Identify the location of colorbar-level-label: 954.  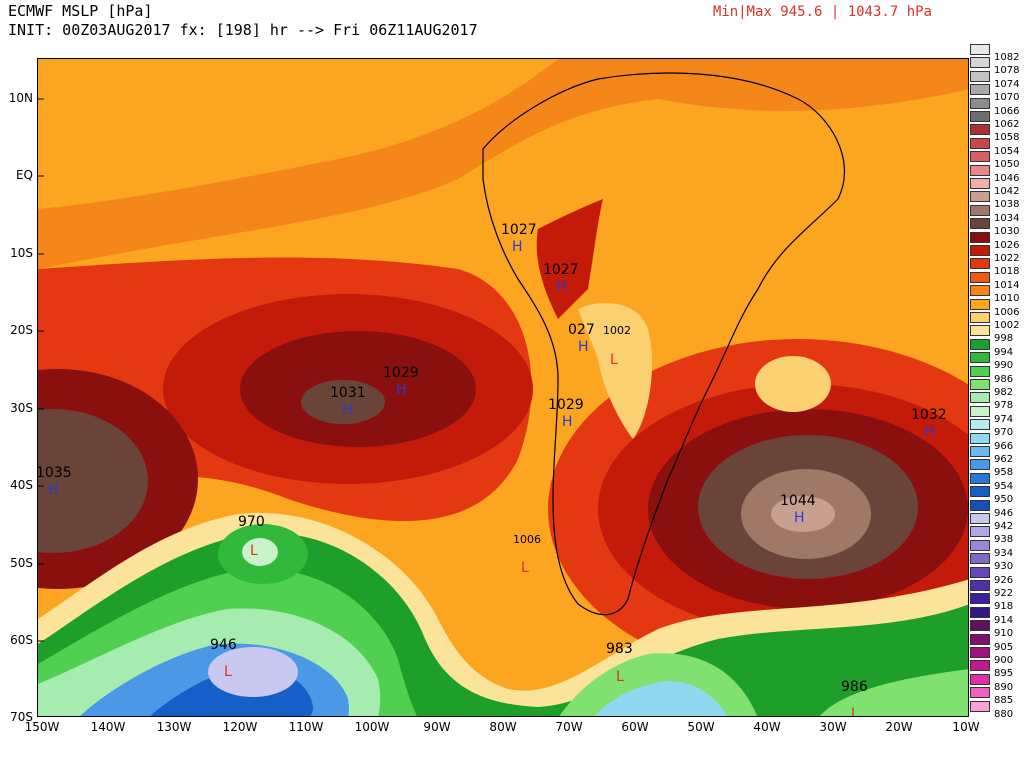
(1004, 486).